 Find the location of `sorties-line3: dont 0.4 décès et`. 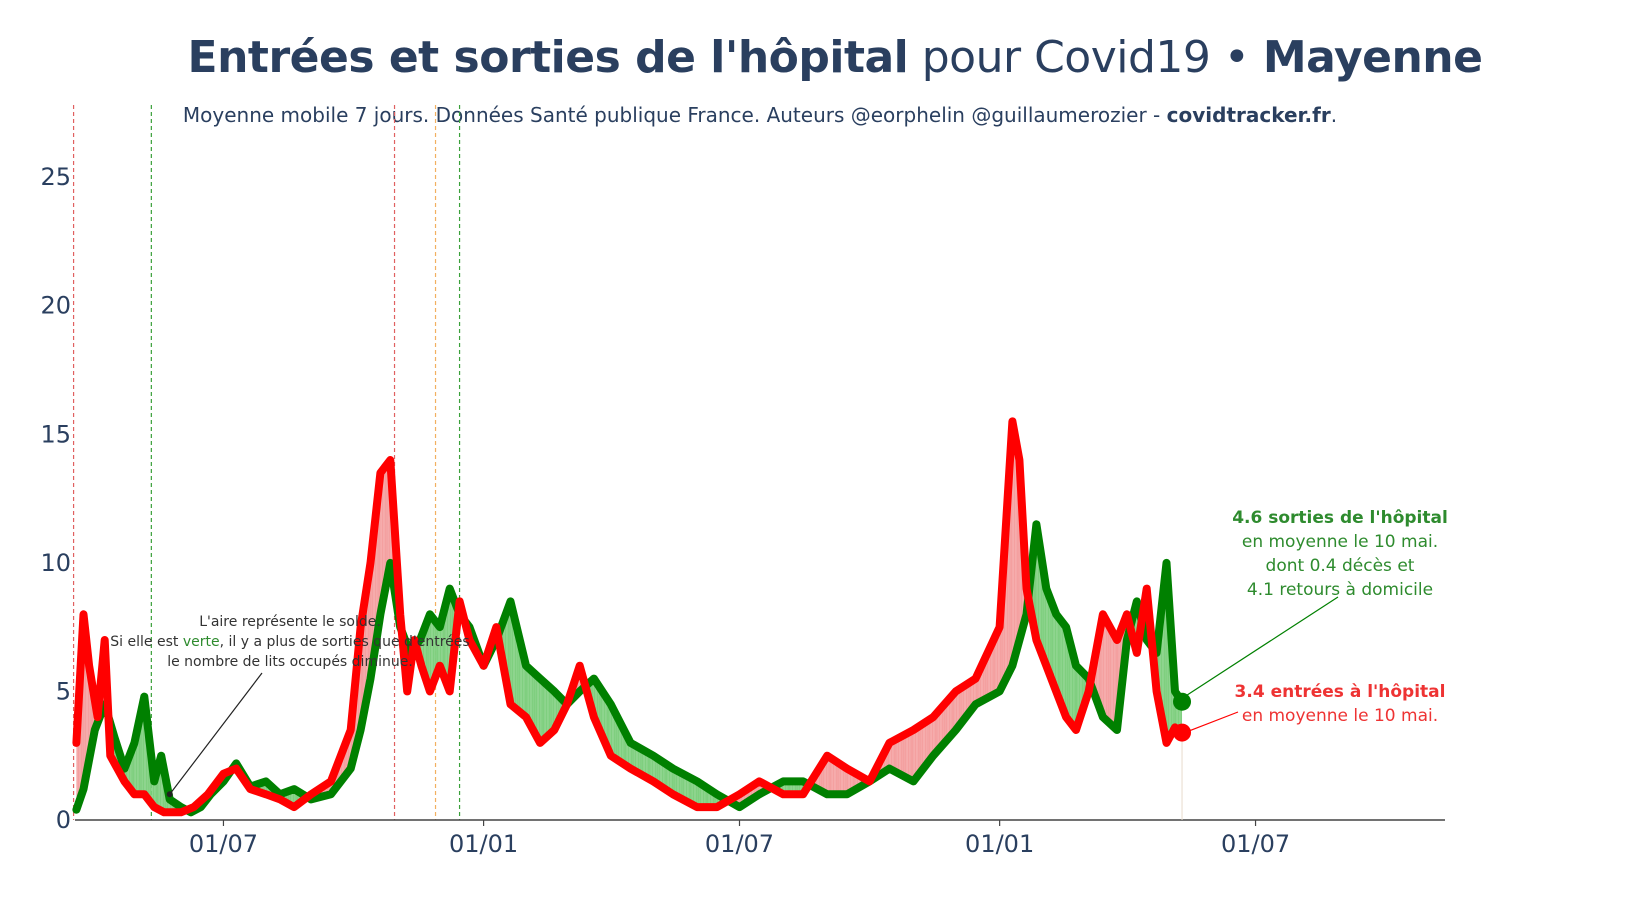

sorties-line3: dont 0.4 décès et is located at coordinates (1340, 566).